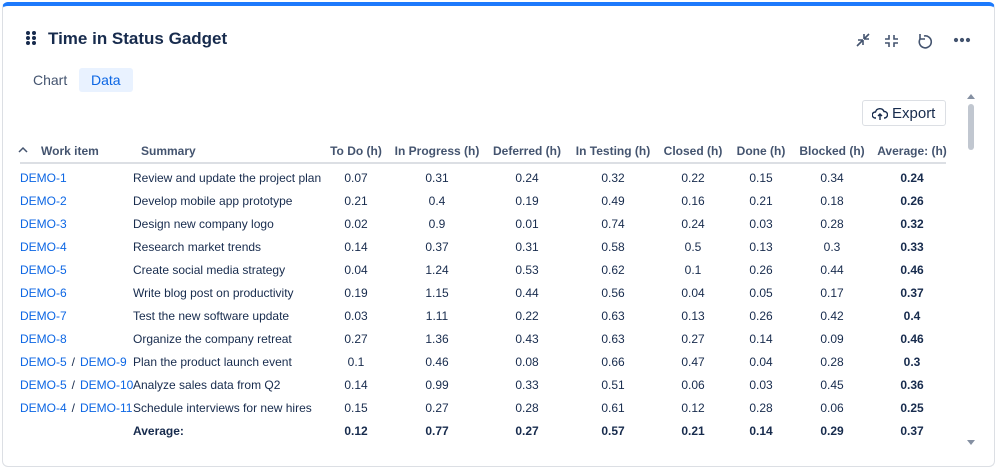 Image resolution: width=999 pixels, height=471 pixels. I want to click on time-value: 0.5, so click(693, 247).